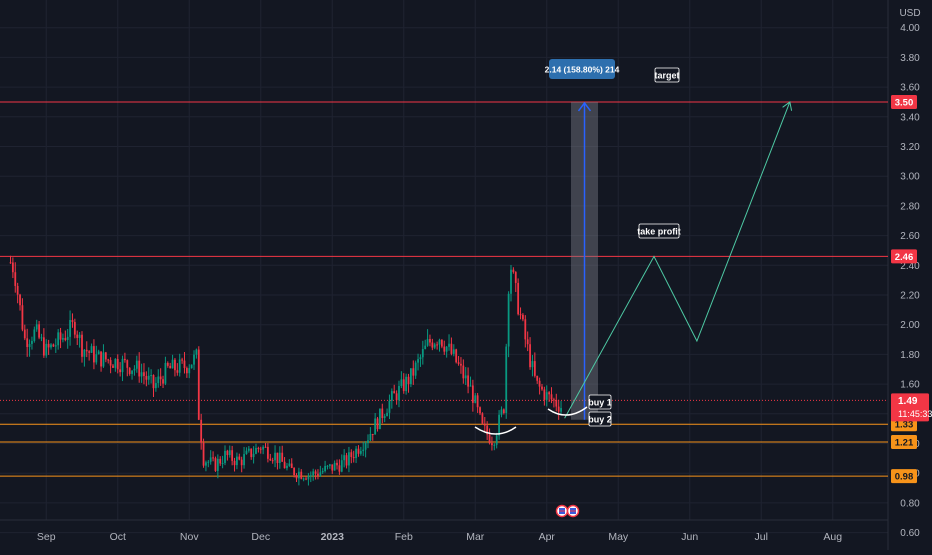 The height and width of the screenshot is (555, 932). What do you see at coordinates (567, 411) in the screenshot?
I see `buy1-arc` at bounding box center [567, 411].